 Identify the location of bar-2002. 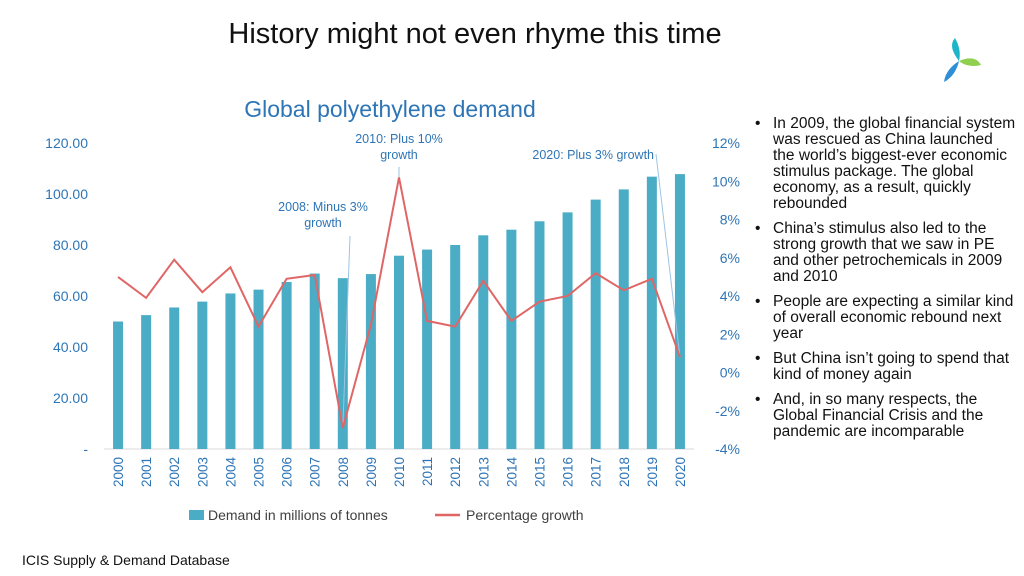
(174, 378).